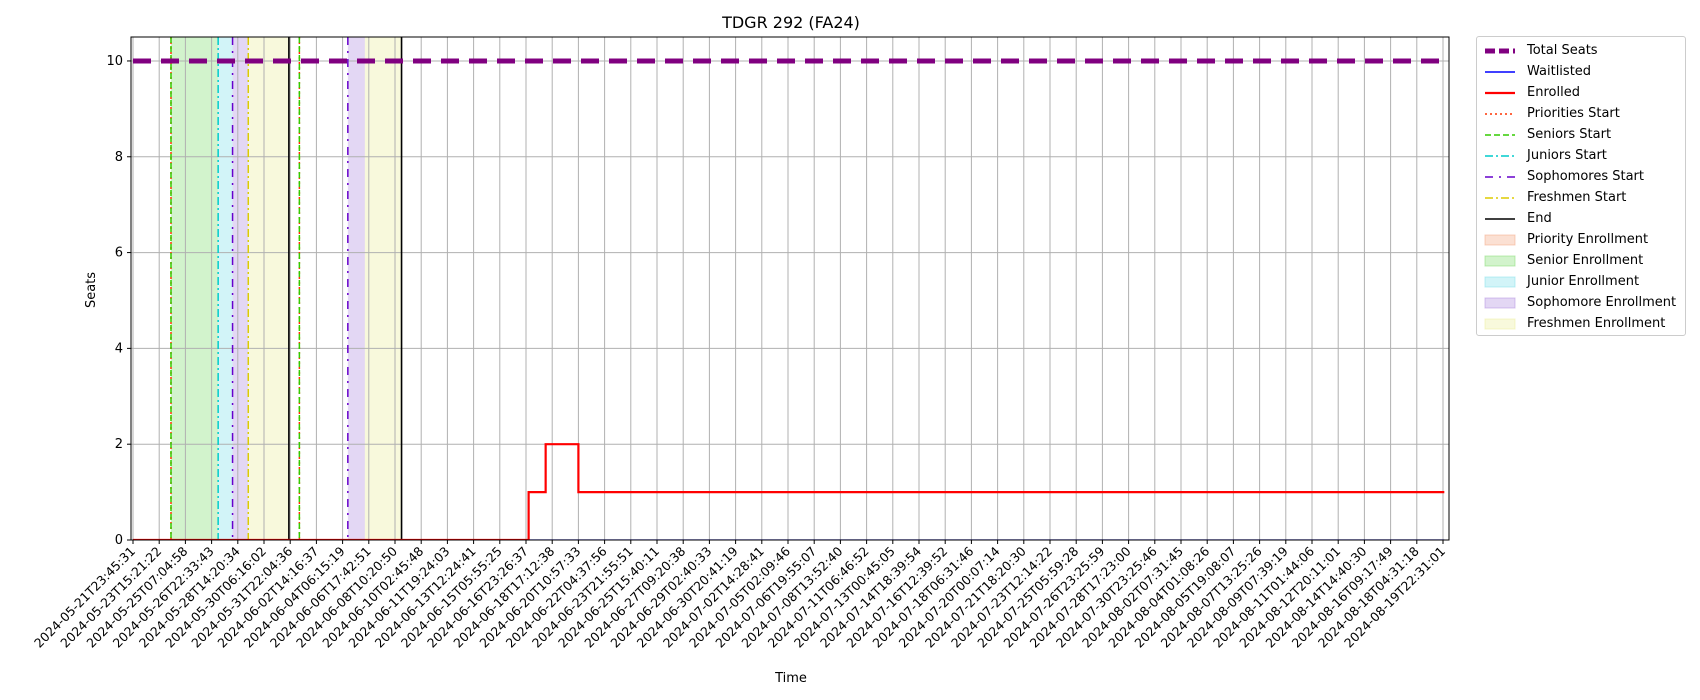  What do you see at coordinates (225, 288) in the screenshot?
I see `shaded-region-junior-enrollment` at bounding box center [225, 288].